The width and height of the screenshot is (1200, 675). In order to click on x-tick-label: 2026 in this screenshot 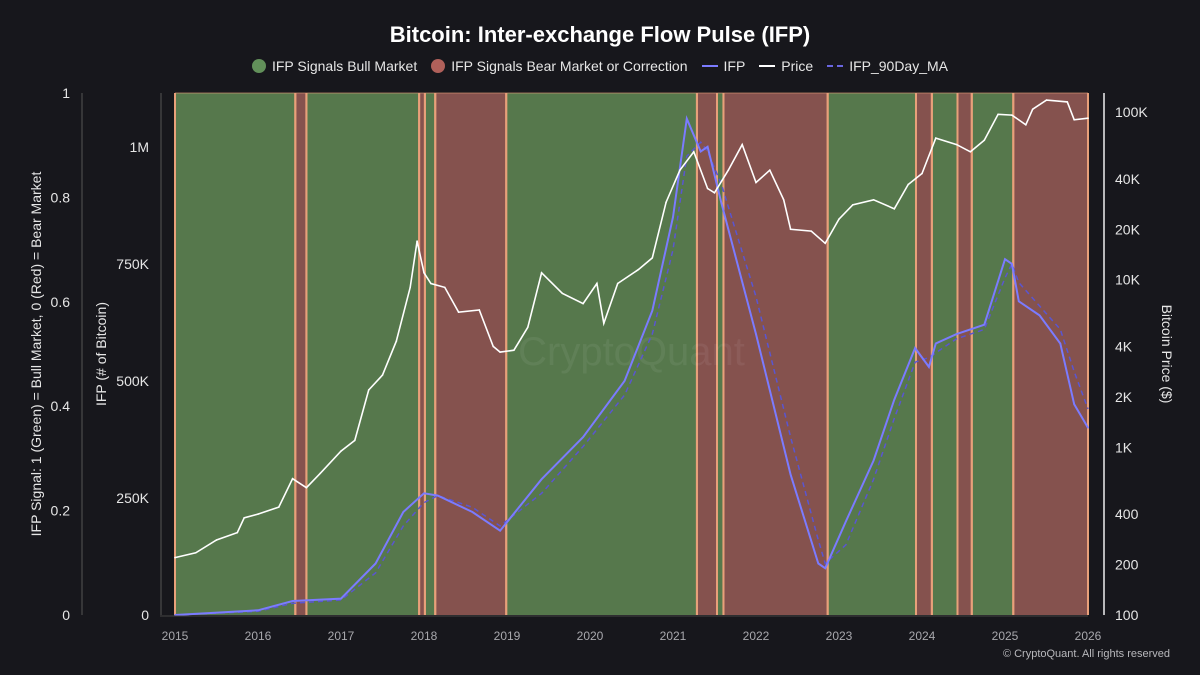, I will do `click(1088, 636)`.